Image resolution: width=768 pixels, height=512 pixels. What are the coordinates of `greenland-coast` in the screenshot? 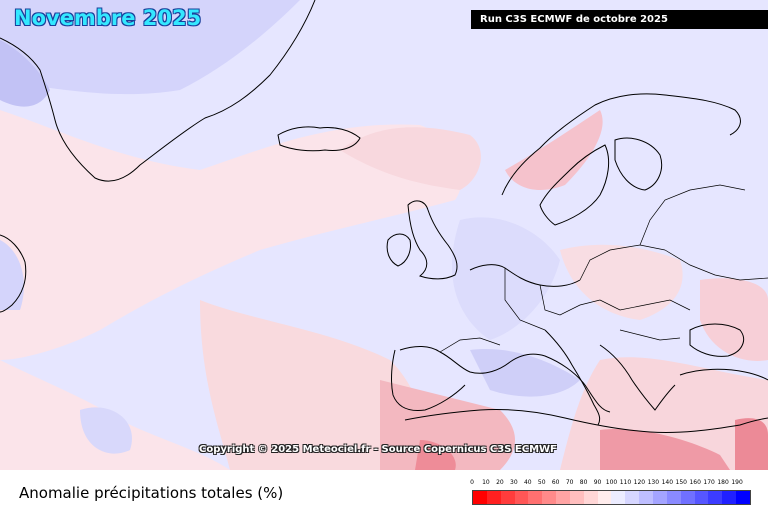 It's located at (158, 91).